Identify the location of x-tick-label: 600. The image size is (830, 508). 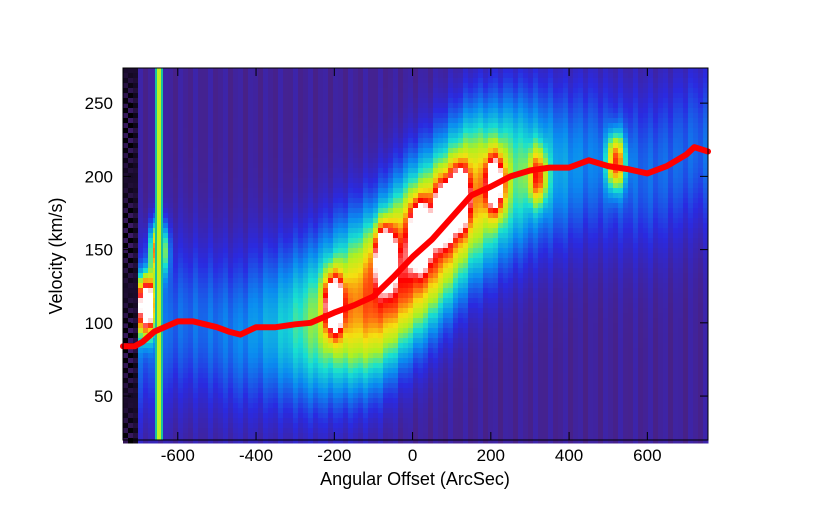
(647, 455).